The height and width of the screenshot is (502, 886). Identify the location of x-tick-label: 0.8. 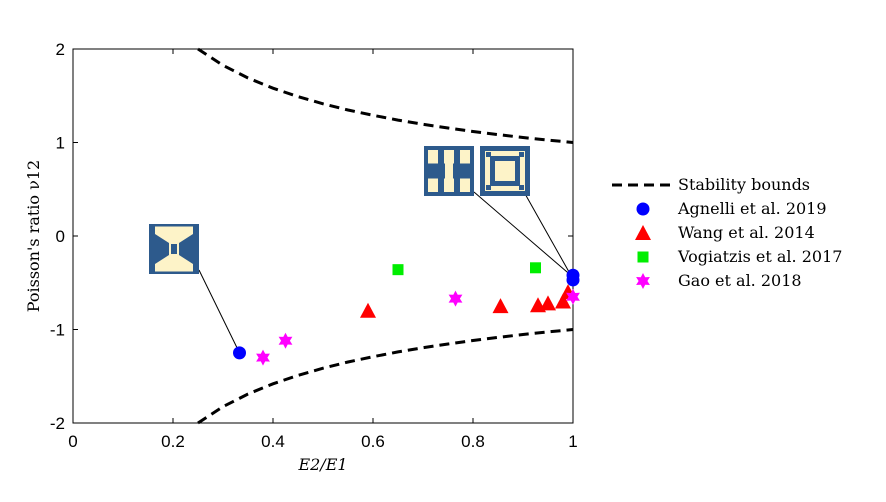
(473, 441).